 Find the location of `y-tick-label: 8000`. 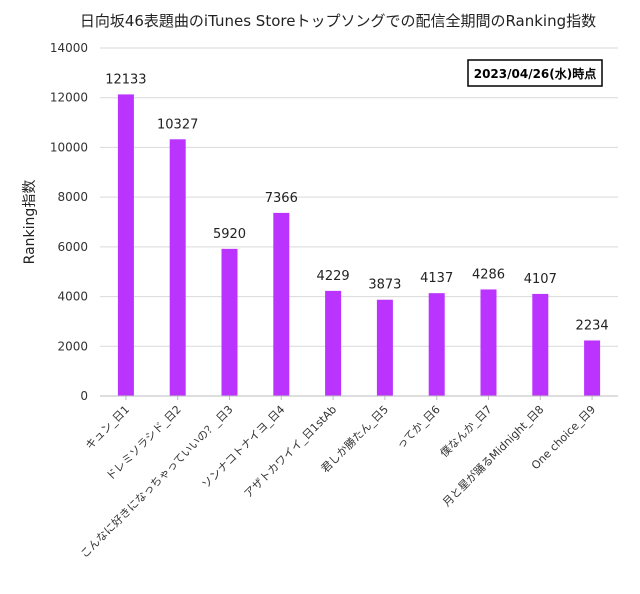

y-tick-label: 8000 is located at coordinates (72, 197).